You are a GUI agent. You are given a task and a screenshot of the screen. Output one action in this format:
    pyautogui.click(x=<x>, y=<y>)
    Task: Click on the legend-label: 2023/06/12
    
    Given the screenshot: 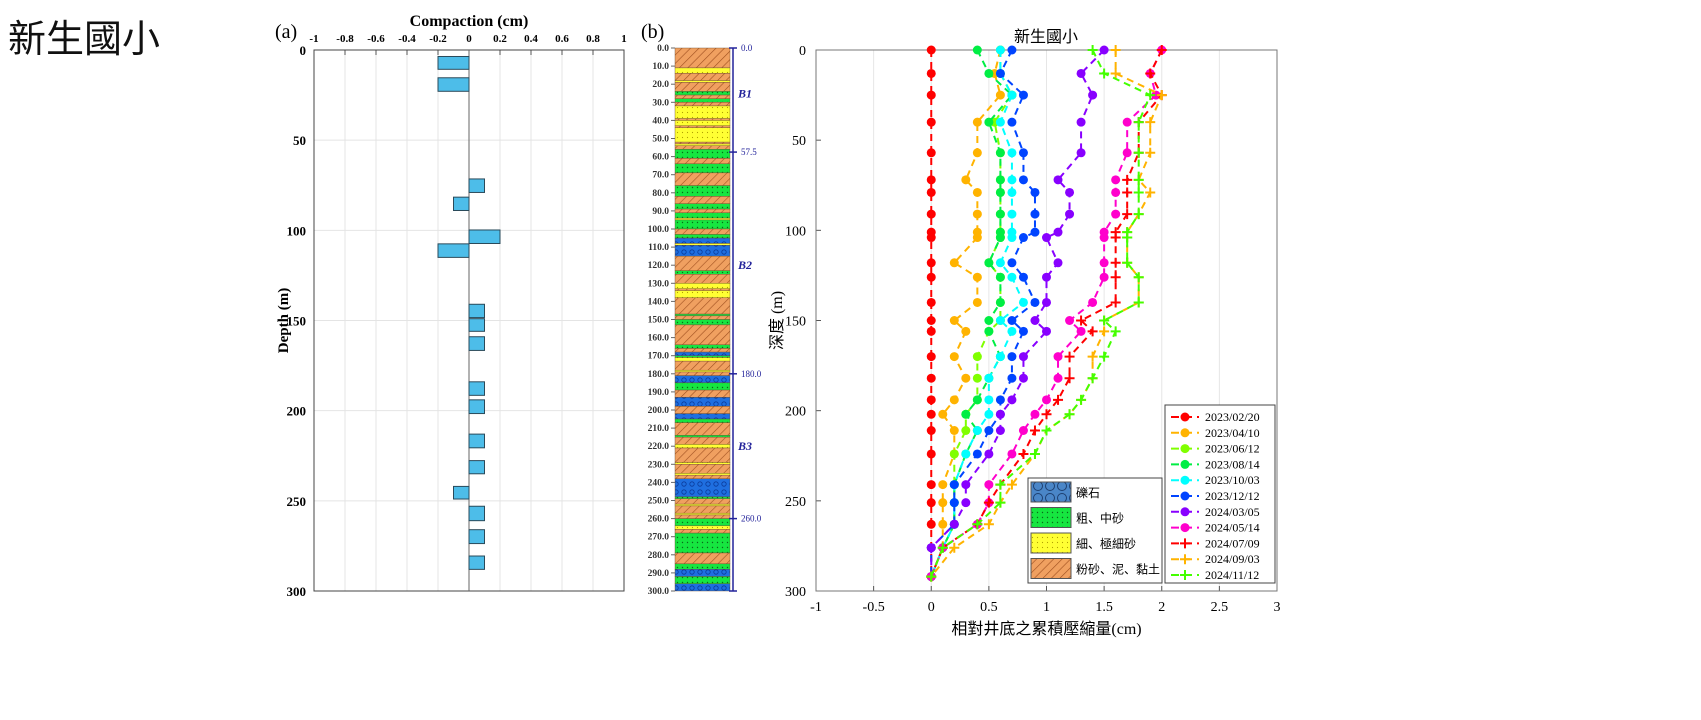 What is the action you would take?
    pyautogui.click(x=1232, y=449)
    